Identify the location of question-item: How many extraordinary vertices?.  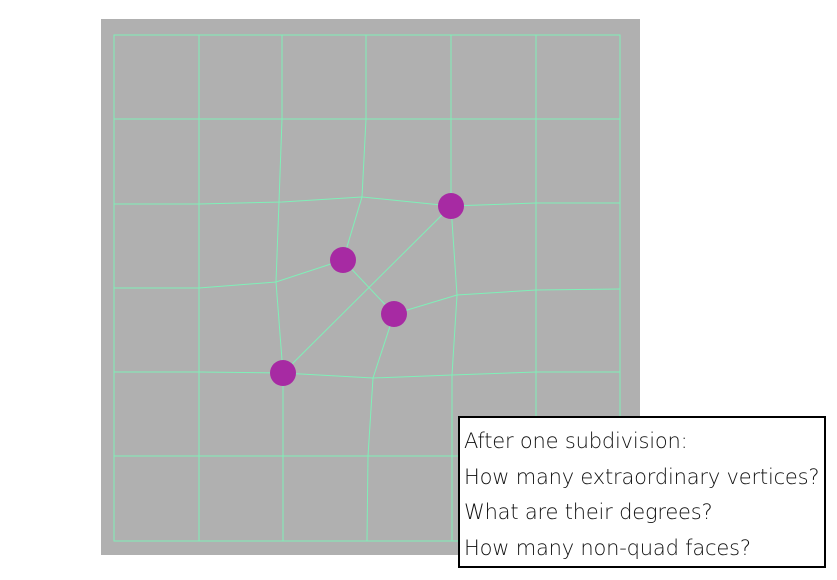
(642, 476).